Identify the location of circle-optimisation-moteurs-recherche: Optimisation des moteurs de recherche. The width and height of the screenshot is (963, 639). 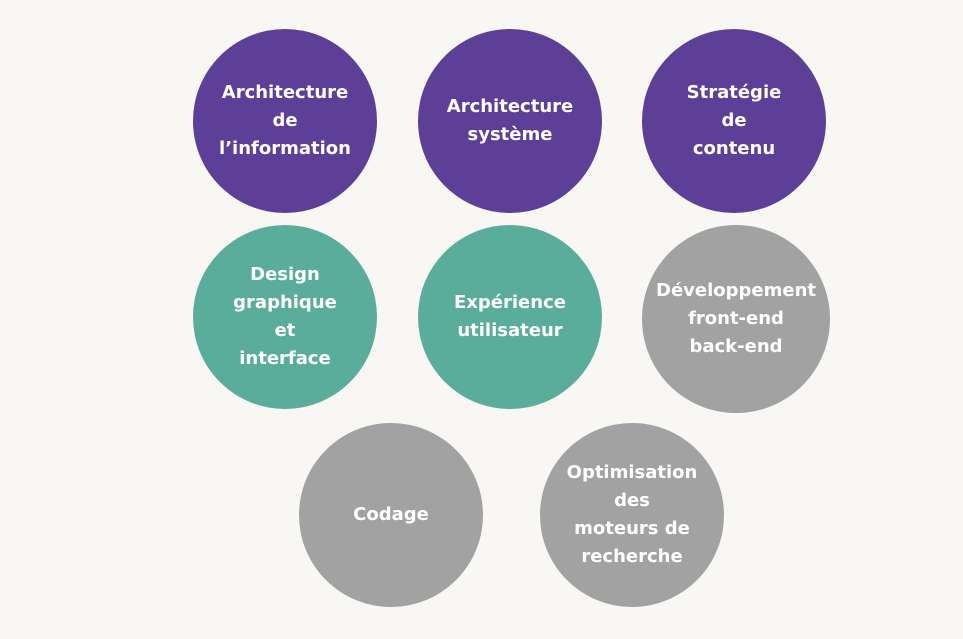
(632, 515).